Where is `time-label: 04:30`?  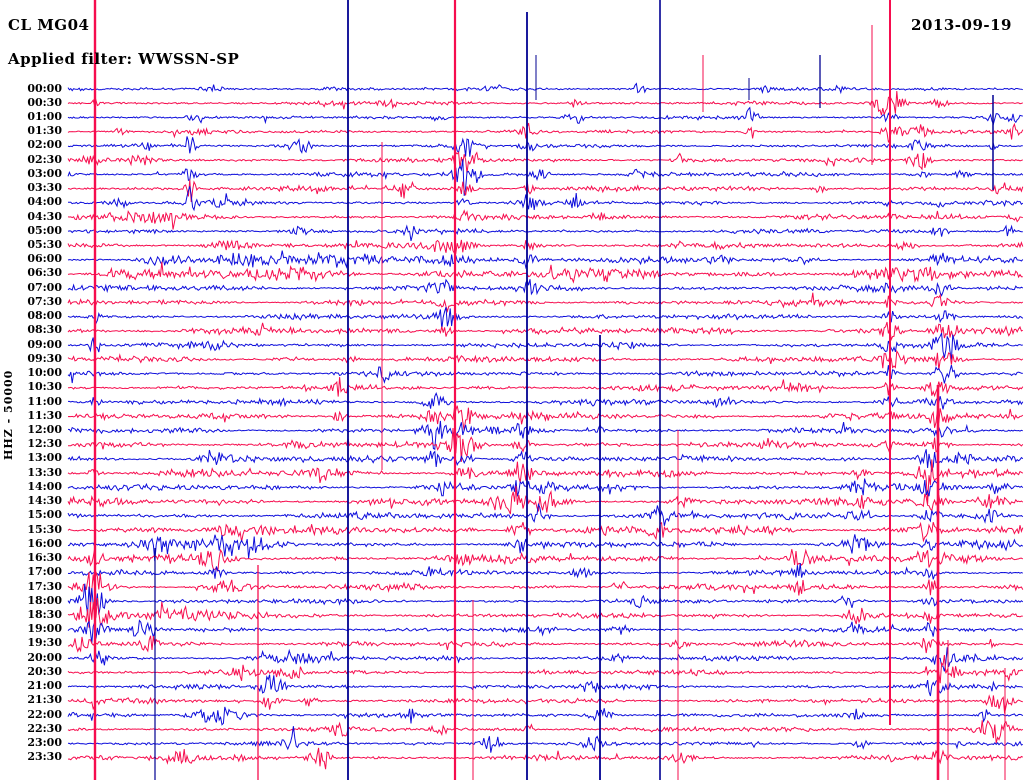 time-label: 04:30 is located at coordinates (44, 216).